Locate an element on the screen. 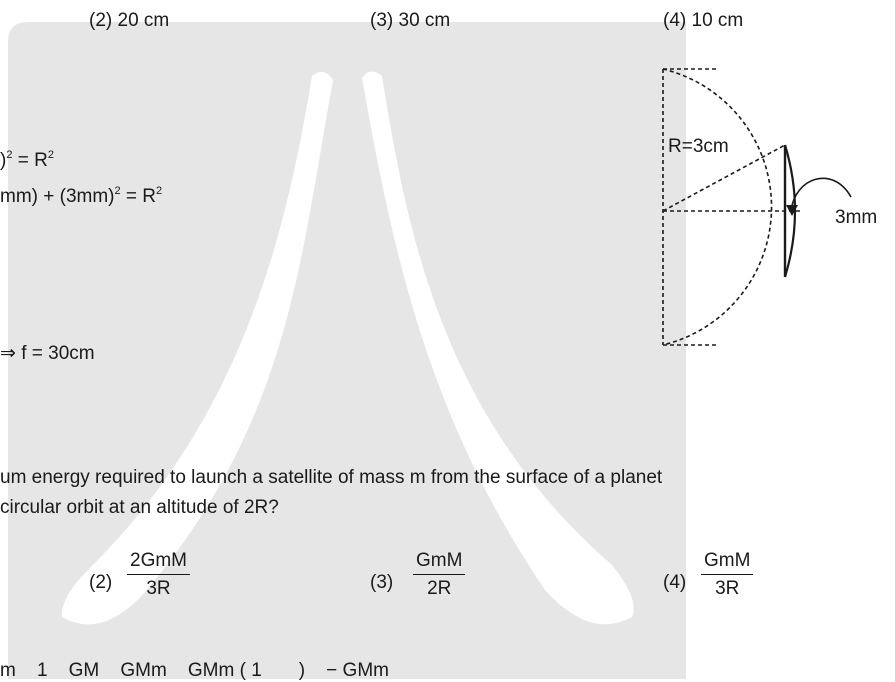 The image size is (895, 682). option-3-top: (3) 30 cm is located at coordinates (410, 20).